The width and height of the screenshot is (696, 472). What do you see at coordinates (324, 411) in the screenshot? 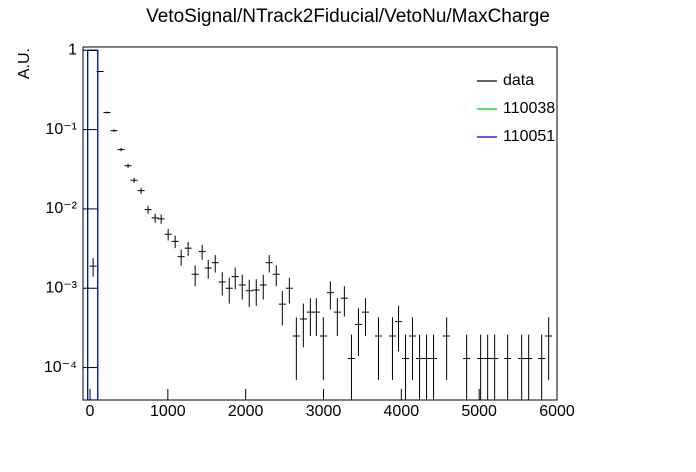
I see `x-tick-label: 3000` at bounding box center [324, 411].